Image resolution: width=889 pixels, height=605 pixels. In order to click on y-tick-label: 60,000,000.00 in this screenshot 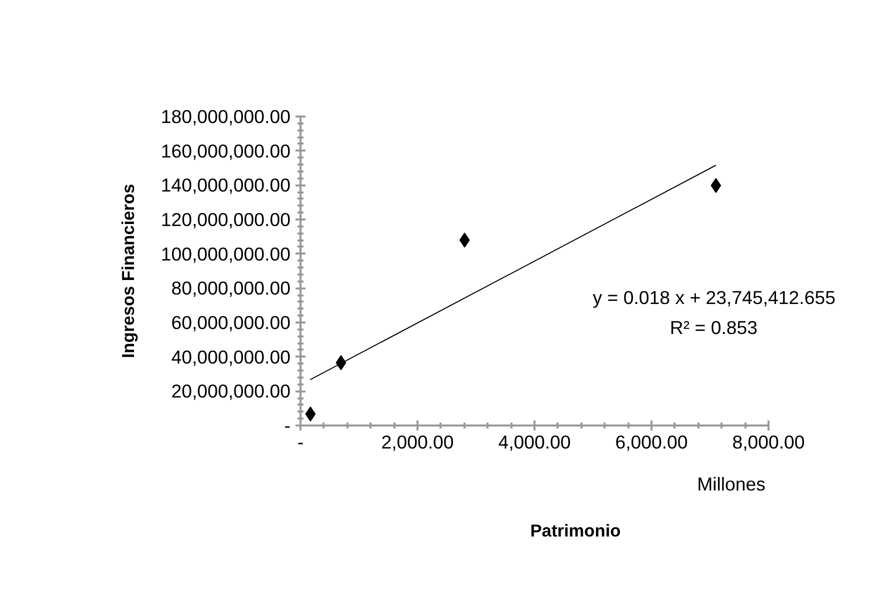, I will do `click(231, 322)`.